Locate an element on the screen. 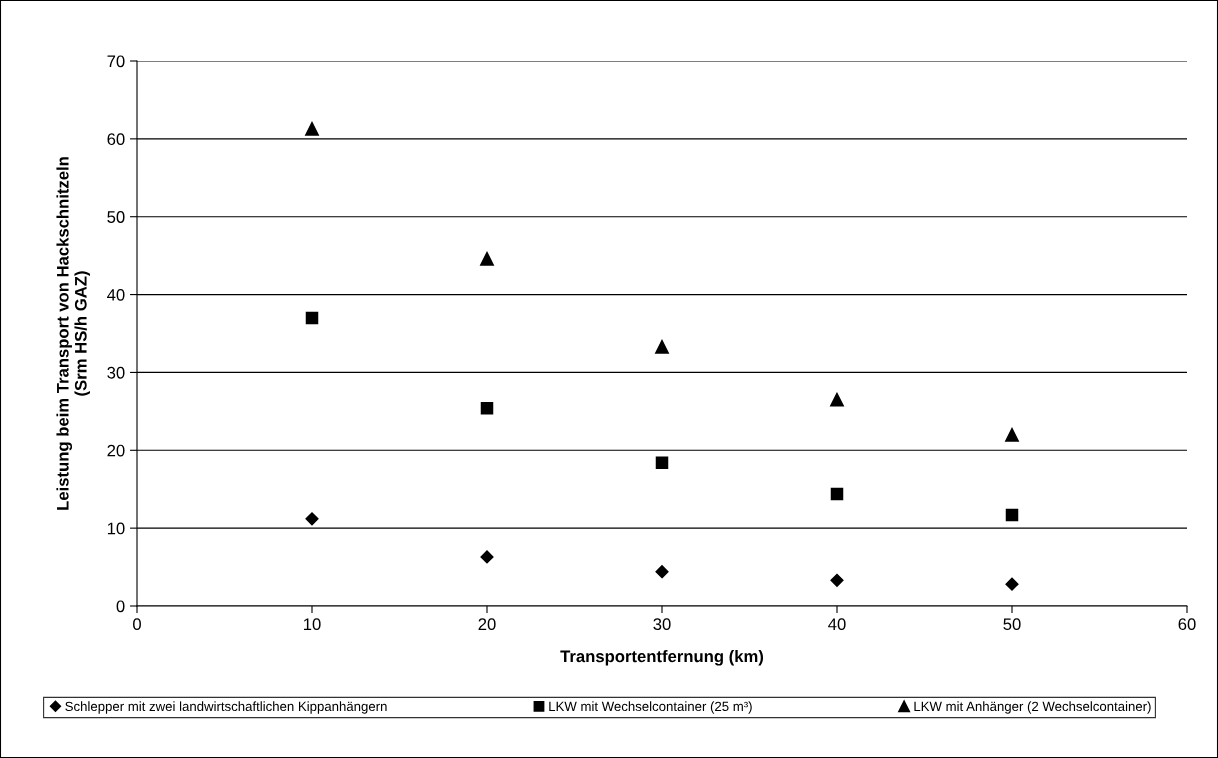  y-axis-title: Leistung beim Transport von Hackschnitzeln (Srm HS/h GAZ) is located at coordinates (73, 333).